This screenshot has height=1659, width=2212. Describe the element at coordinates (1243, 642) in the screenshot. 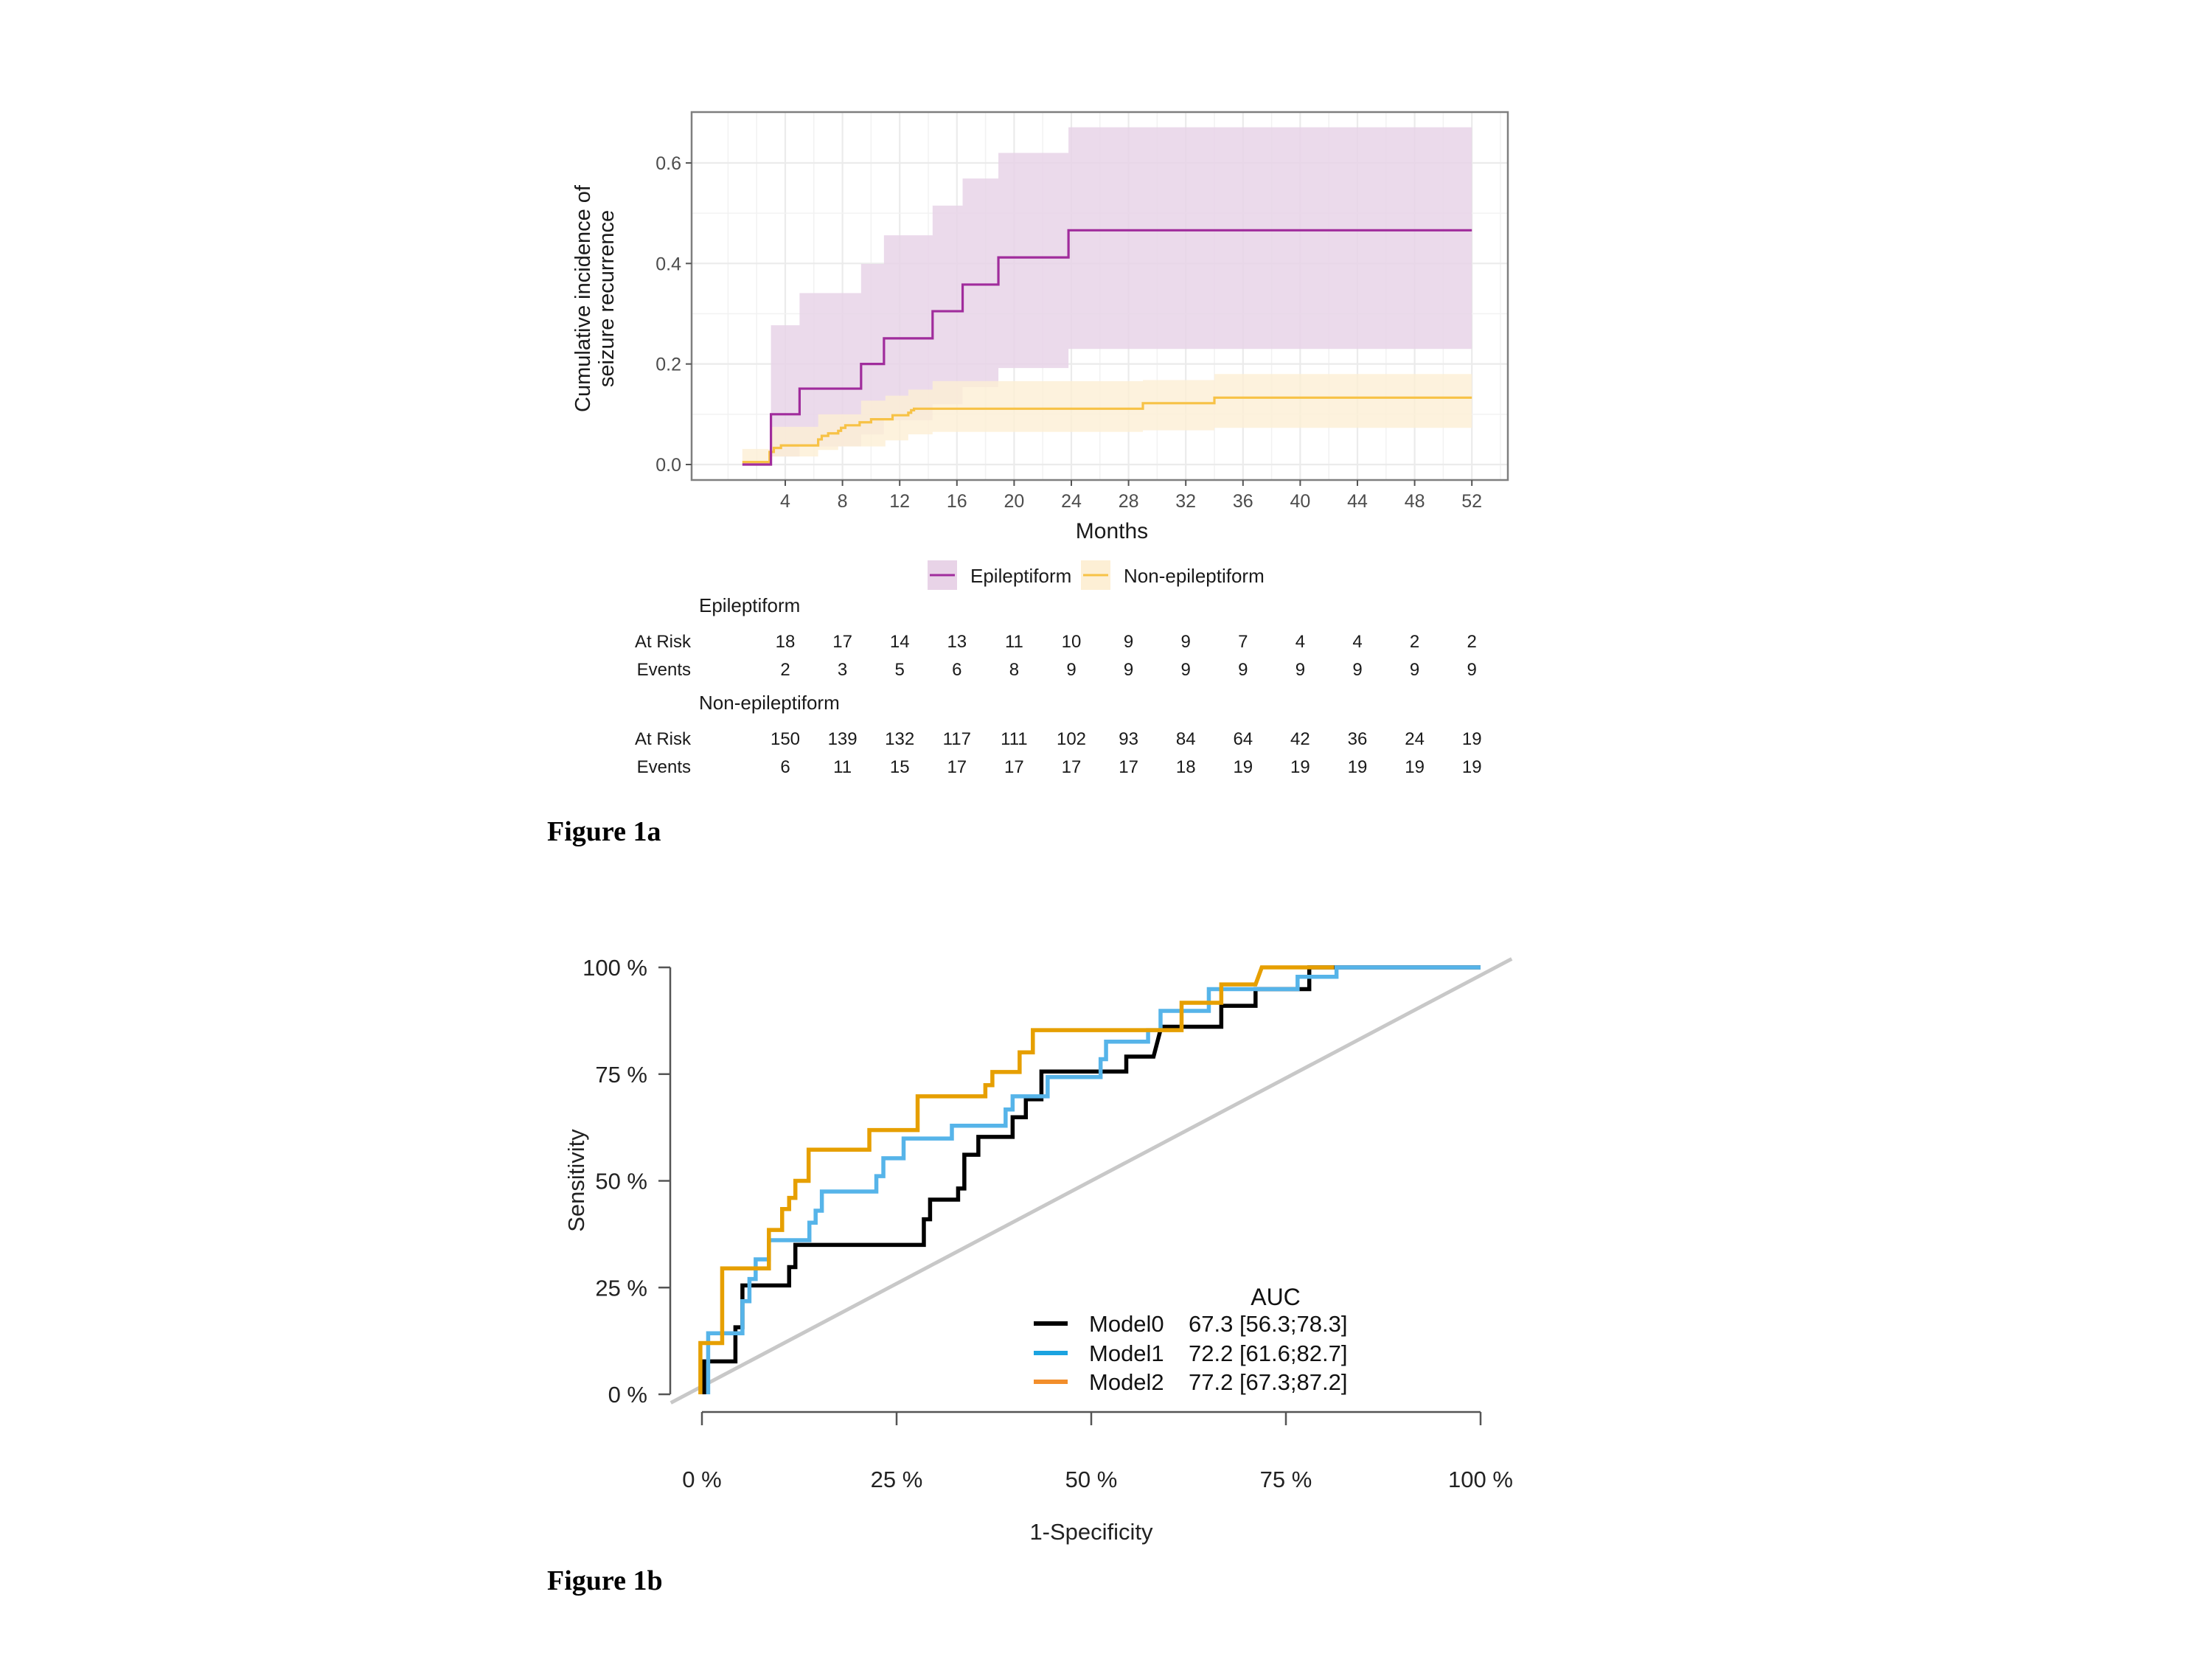

I see `risk-table-cell: 7` at that location.